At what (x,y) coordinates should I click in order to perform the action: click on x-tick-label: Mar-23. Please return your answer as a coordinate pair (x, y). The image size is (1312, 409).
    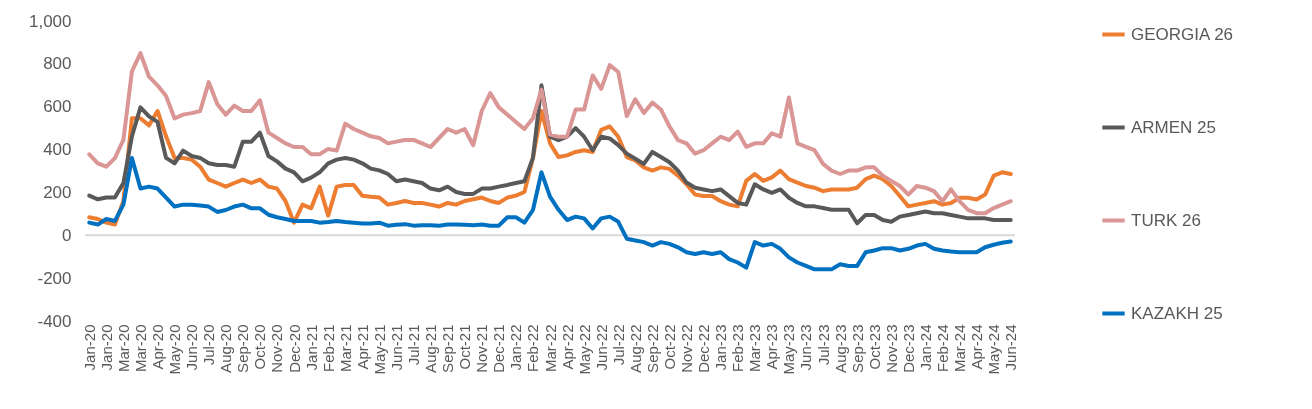
    Looking at the image, I should click on (755, 348).